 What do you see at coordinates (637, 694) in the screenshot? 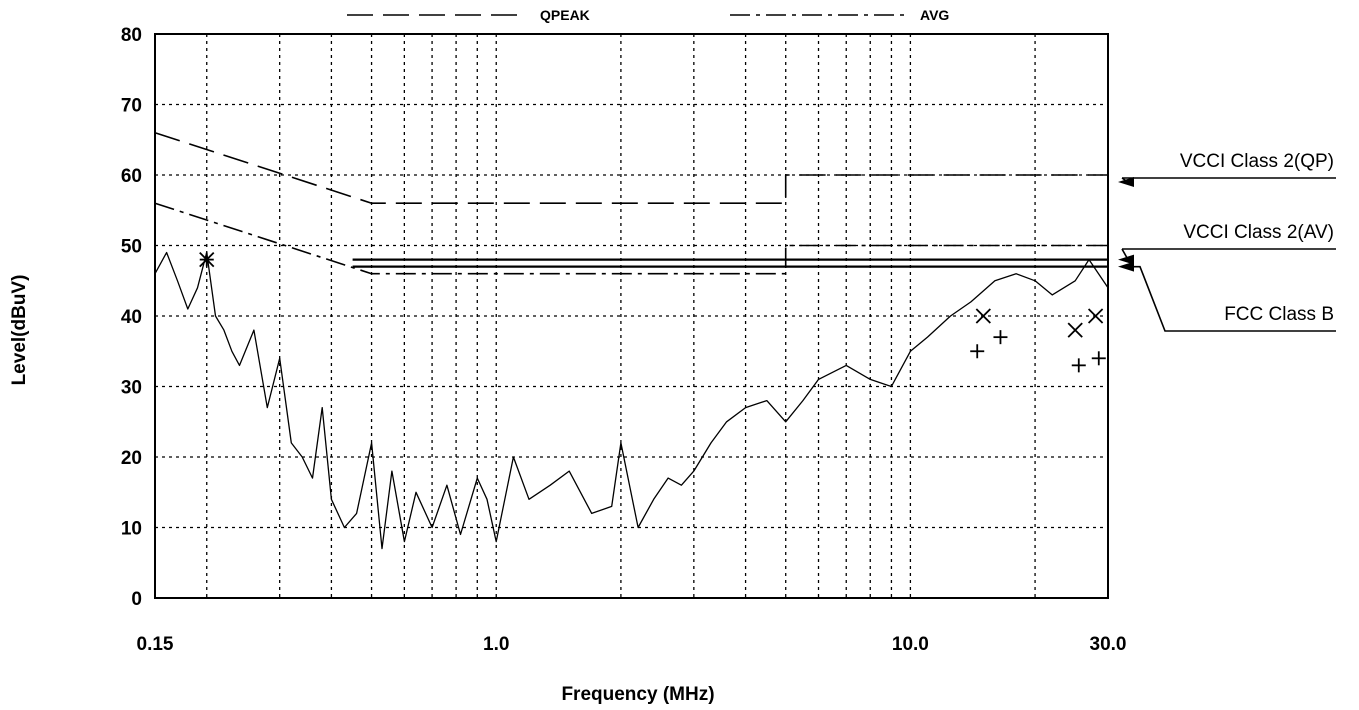
I see `x-axis-title: Frequency (MHz)` at bounding box center [637, 694].